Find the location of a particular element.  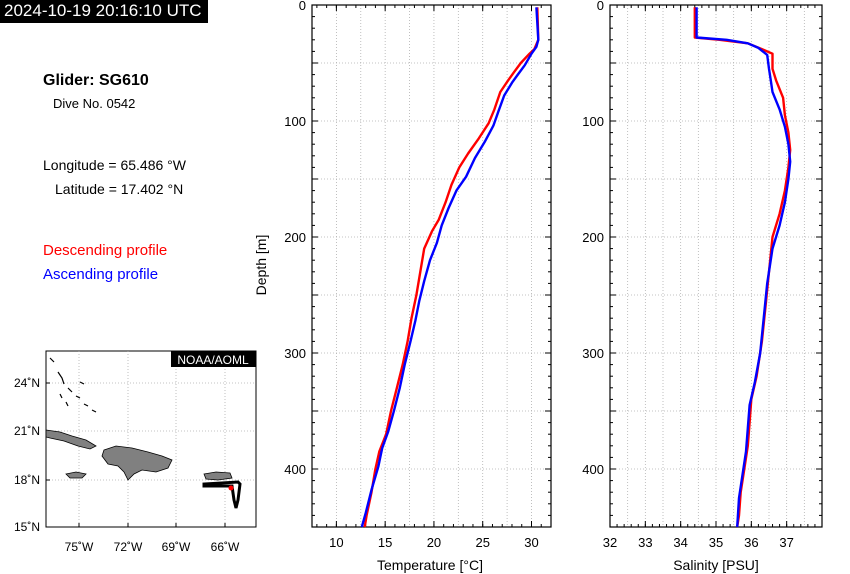

x-tick-label: 10 is located at coordinates (336, 542).